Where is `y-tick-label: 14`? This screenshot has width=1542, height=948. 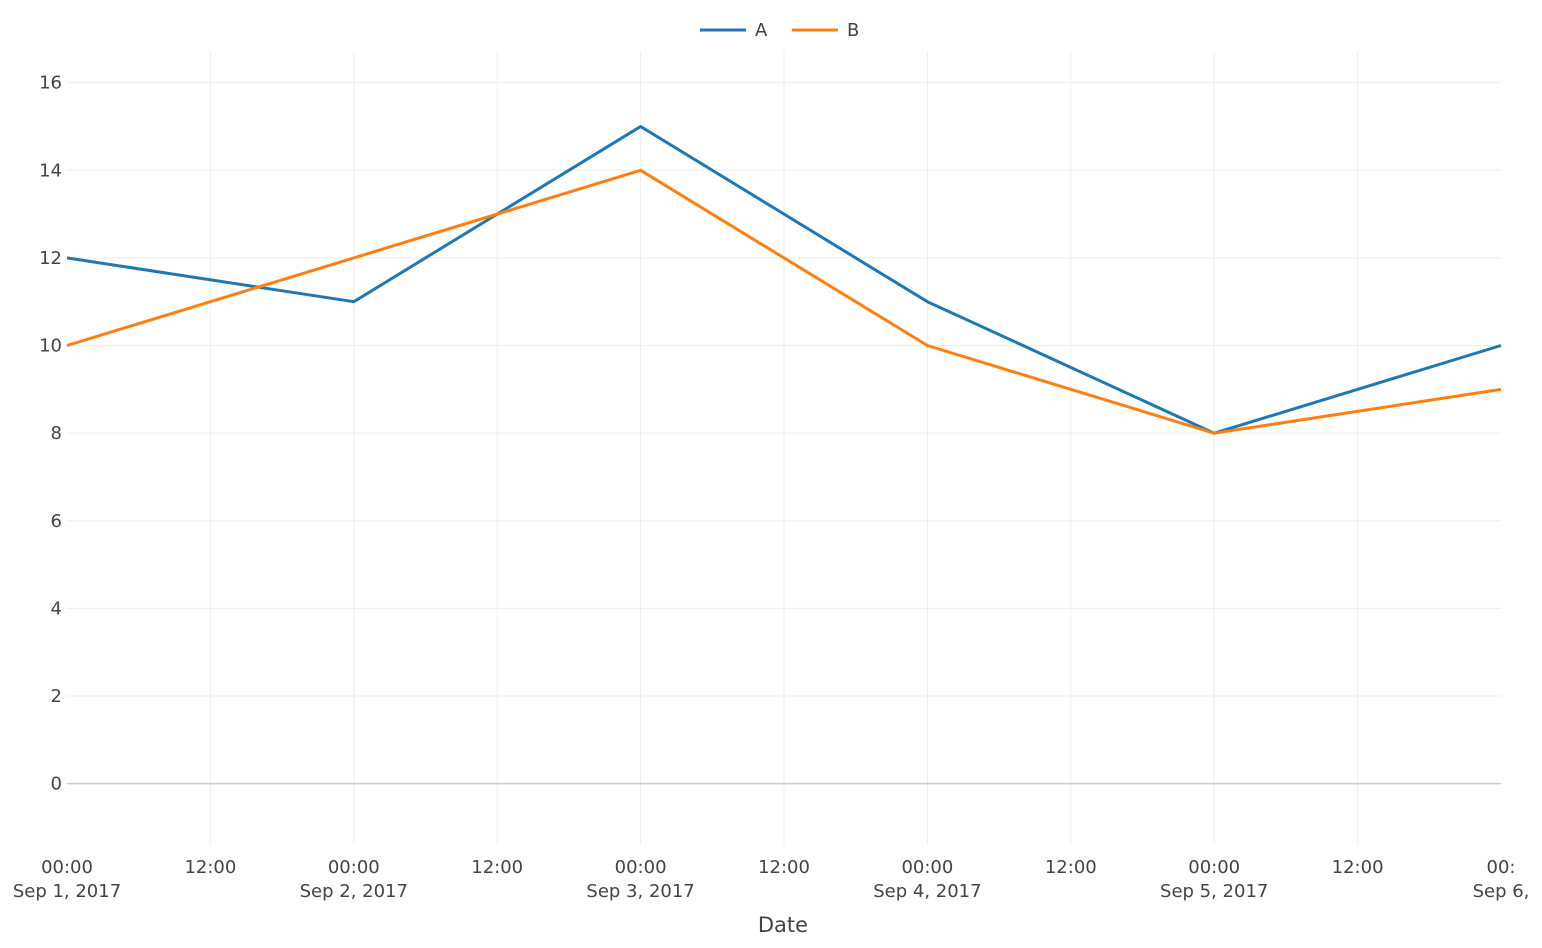 y-tick-label: 14 is located at coordinates (50, 170).